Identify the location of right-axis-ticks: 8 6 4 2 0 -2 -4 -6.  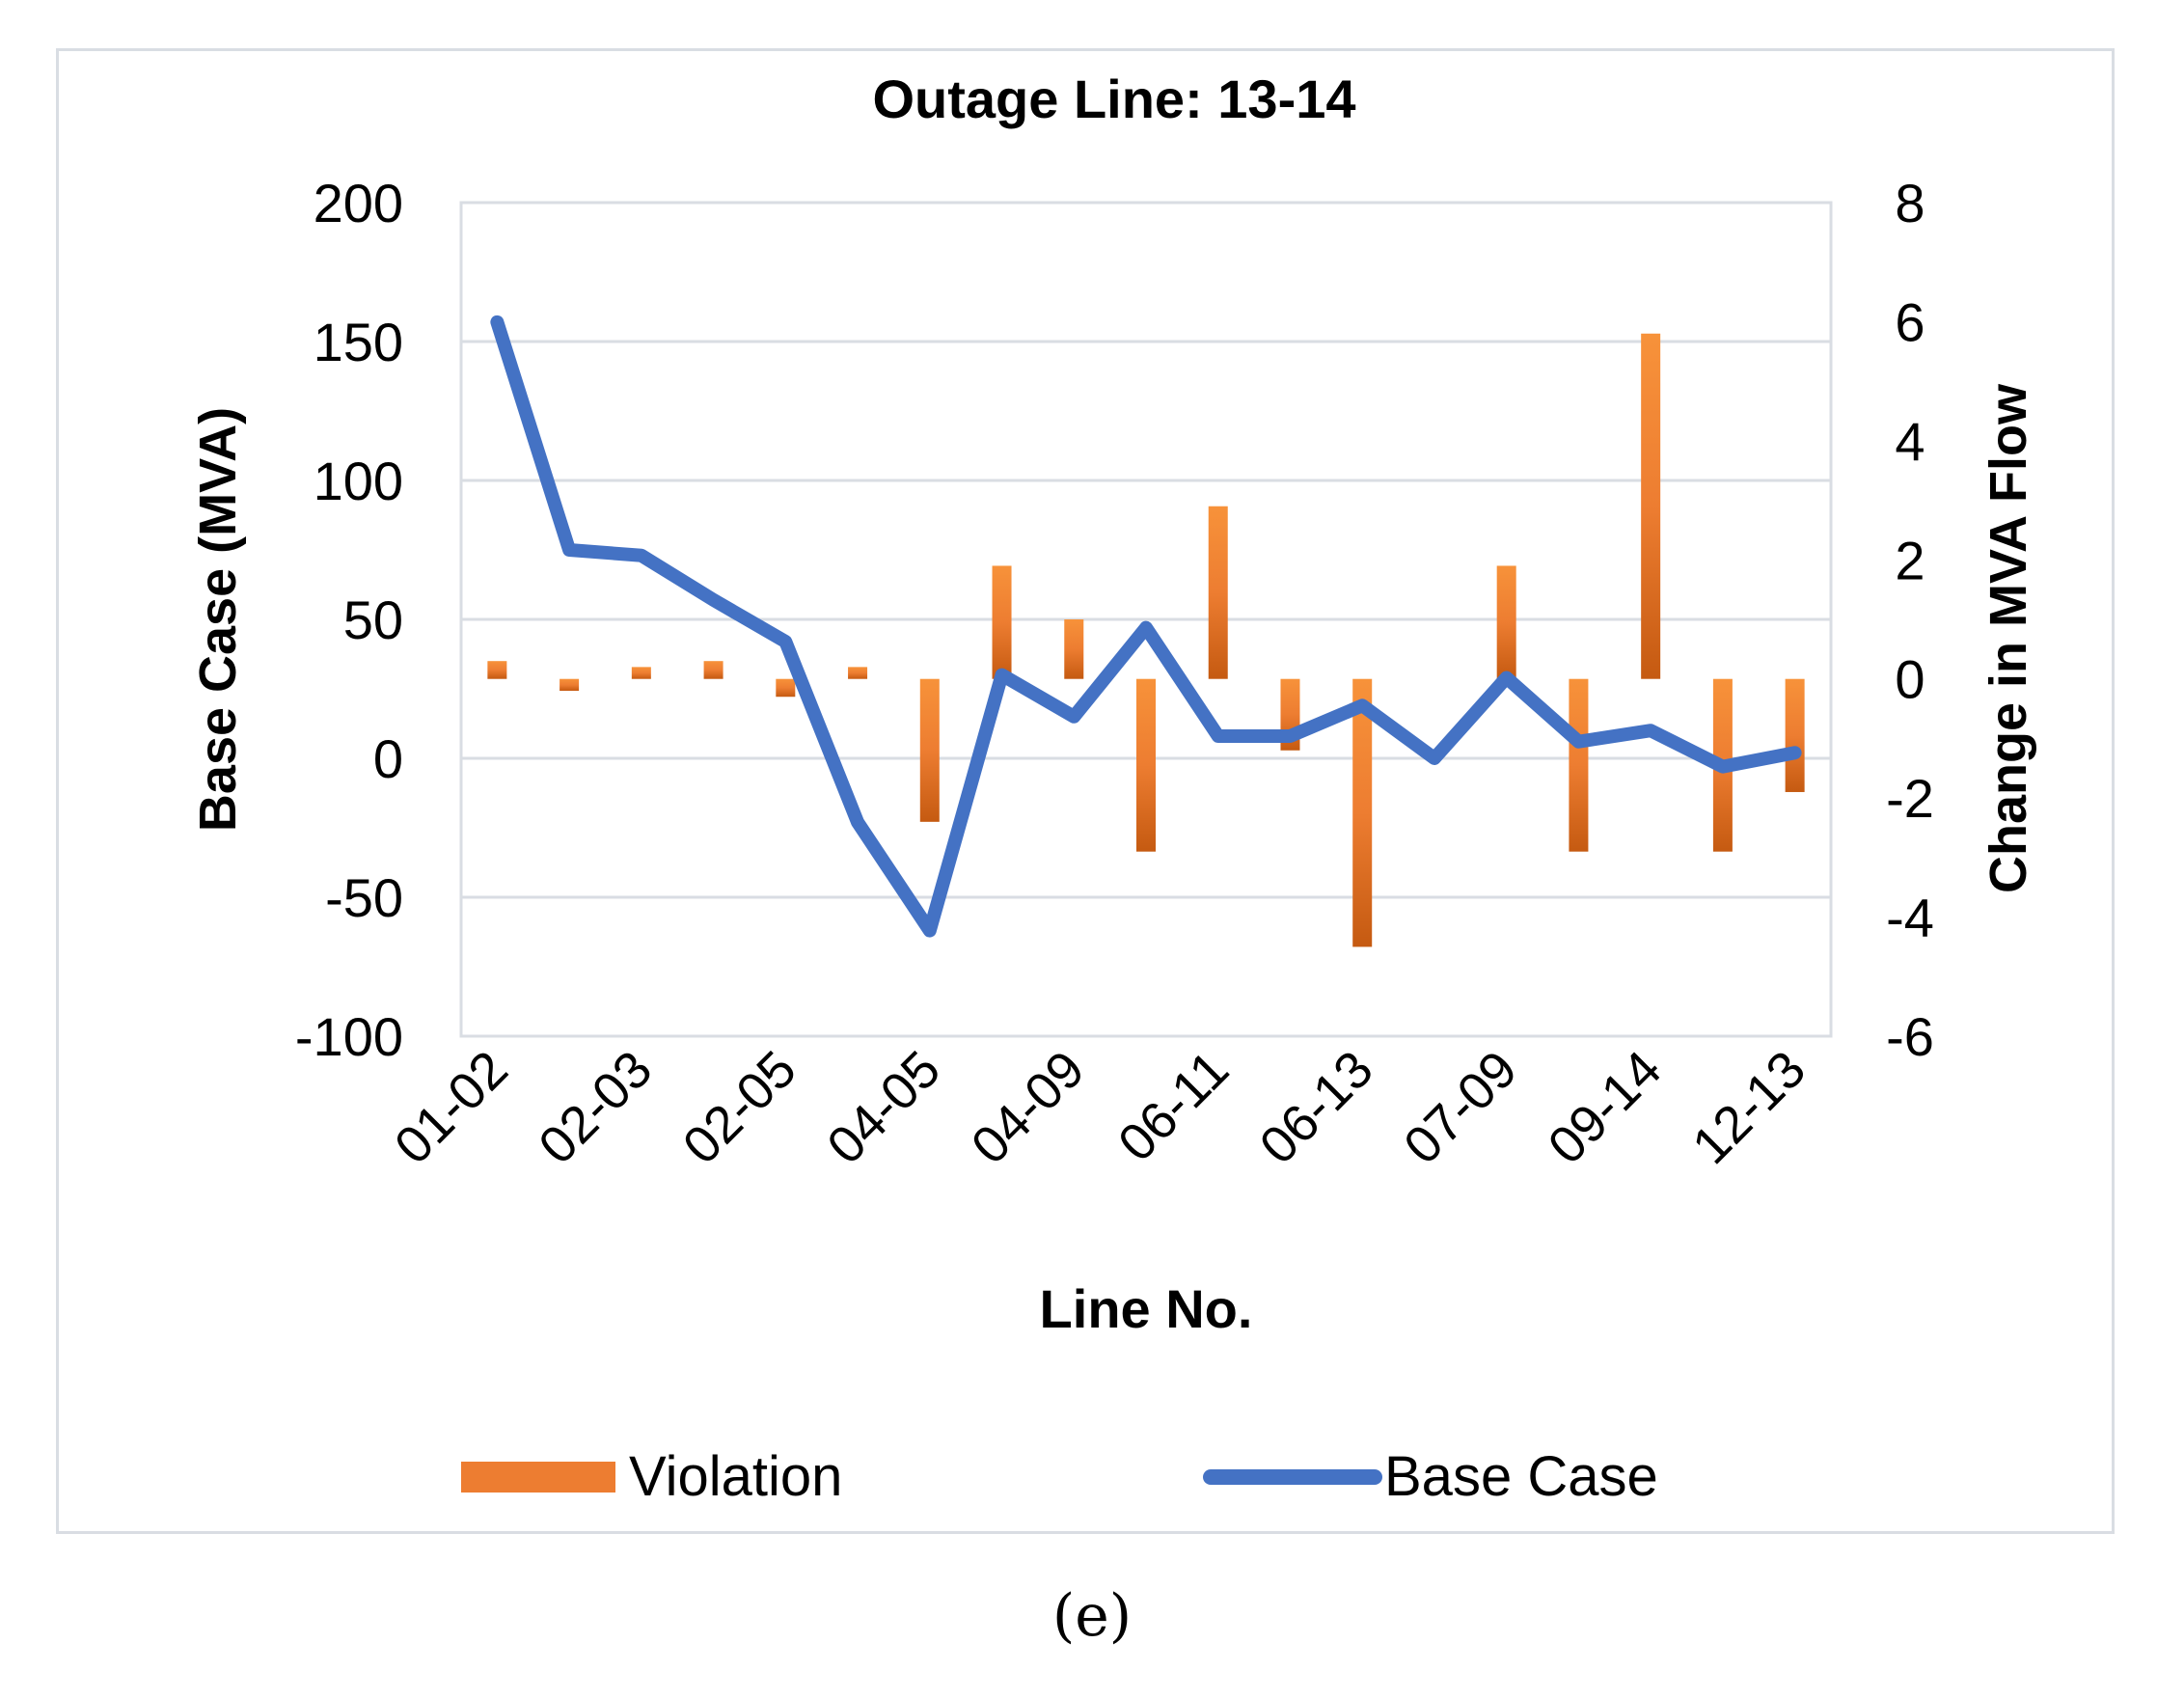
(1910, 620).